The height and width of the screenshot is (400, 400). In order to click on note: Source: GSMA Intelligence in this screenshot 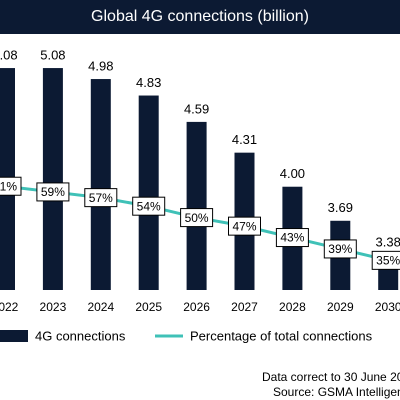, I will do `click(336, 392)`.